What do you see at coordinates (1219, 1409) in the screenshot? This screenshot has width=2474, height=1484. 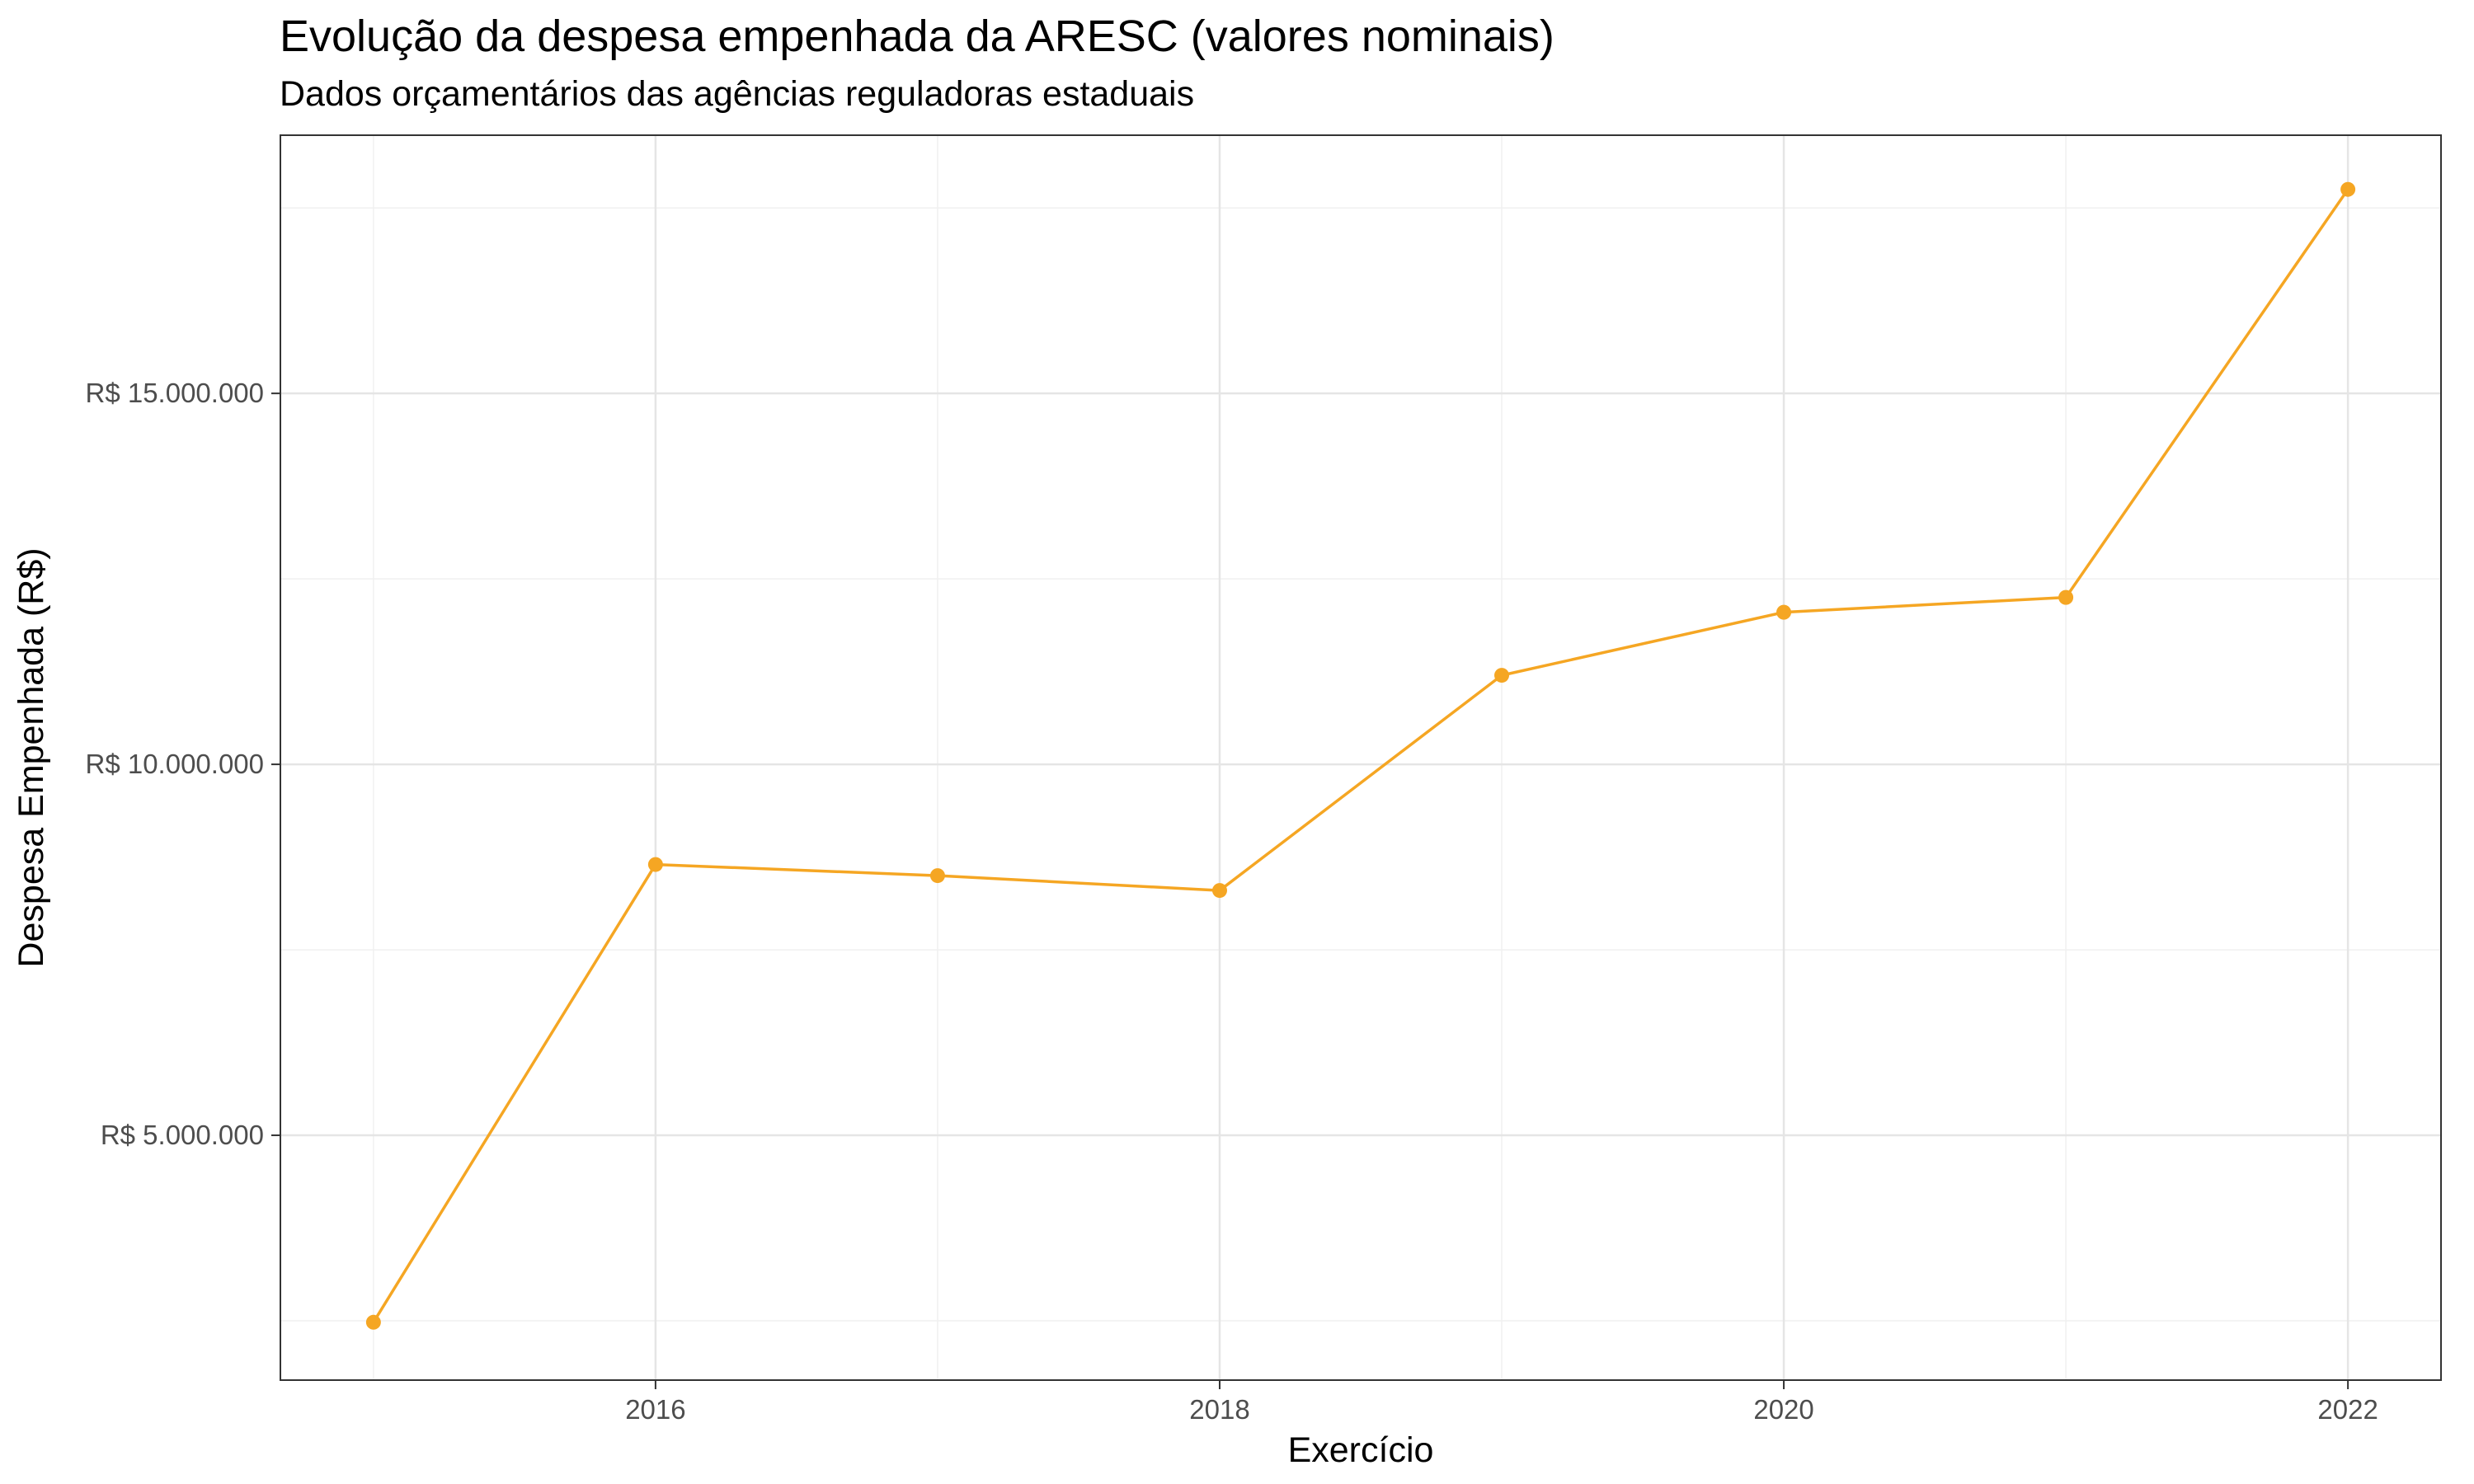 I see `x-tick-label: 2018` at bounding box center [1219, 1409].